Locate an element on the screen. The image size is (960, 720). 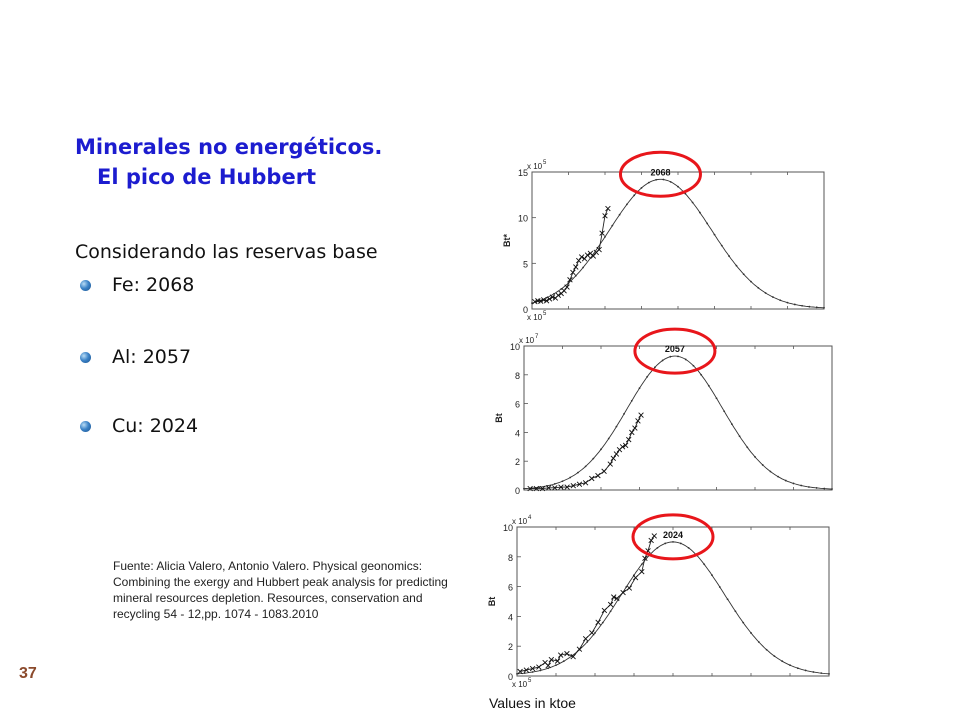
x-exponent-power: 5 is located at coordinates (545, 314).